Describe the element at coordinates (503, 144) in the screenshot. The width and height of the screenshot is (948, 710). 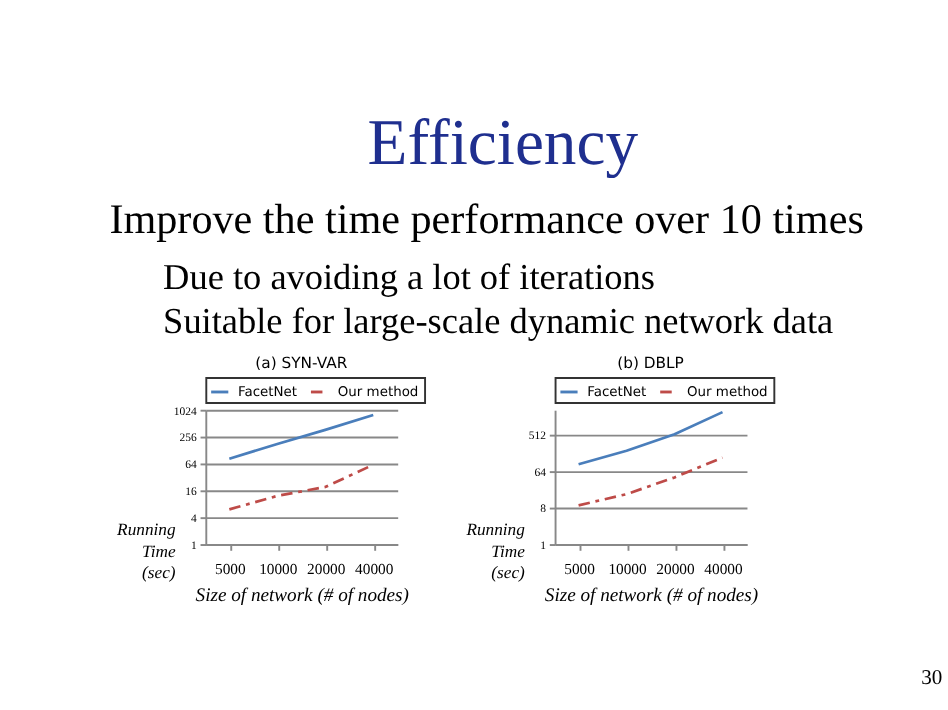
I see `text: Efficiency` at that location.